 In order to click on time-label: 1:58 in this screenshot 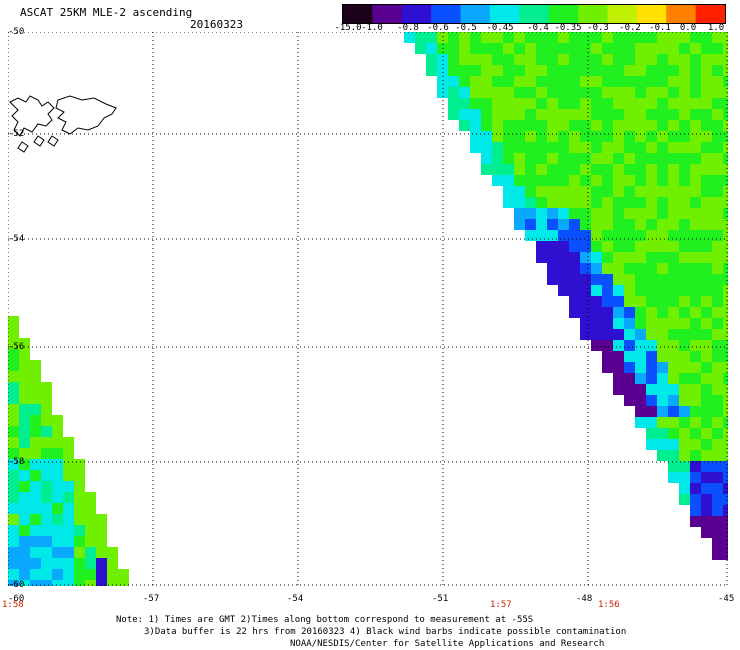, I will do `click(13, 605)`.